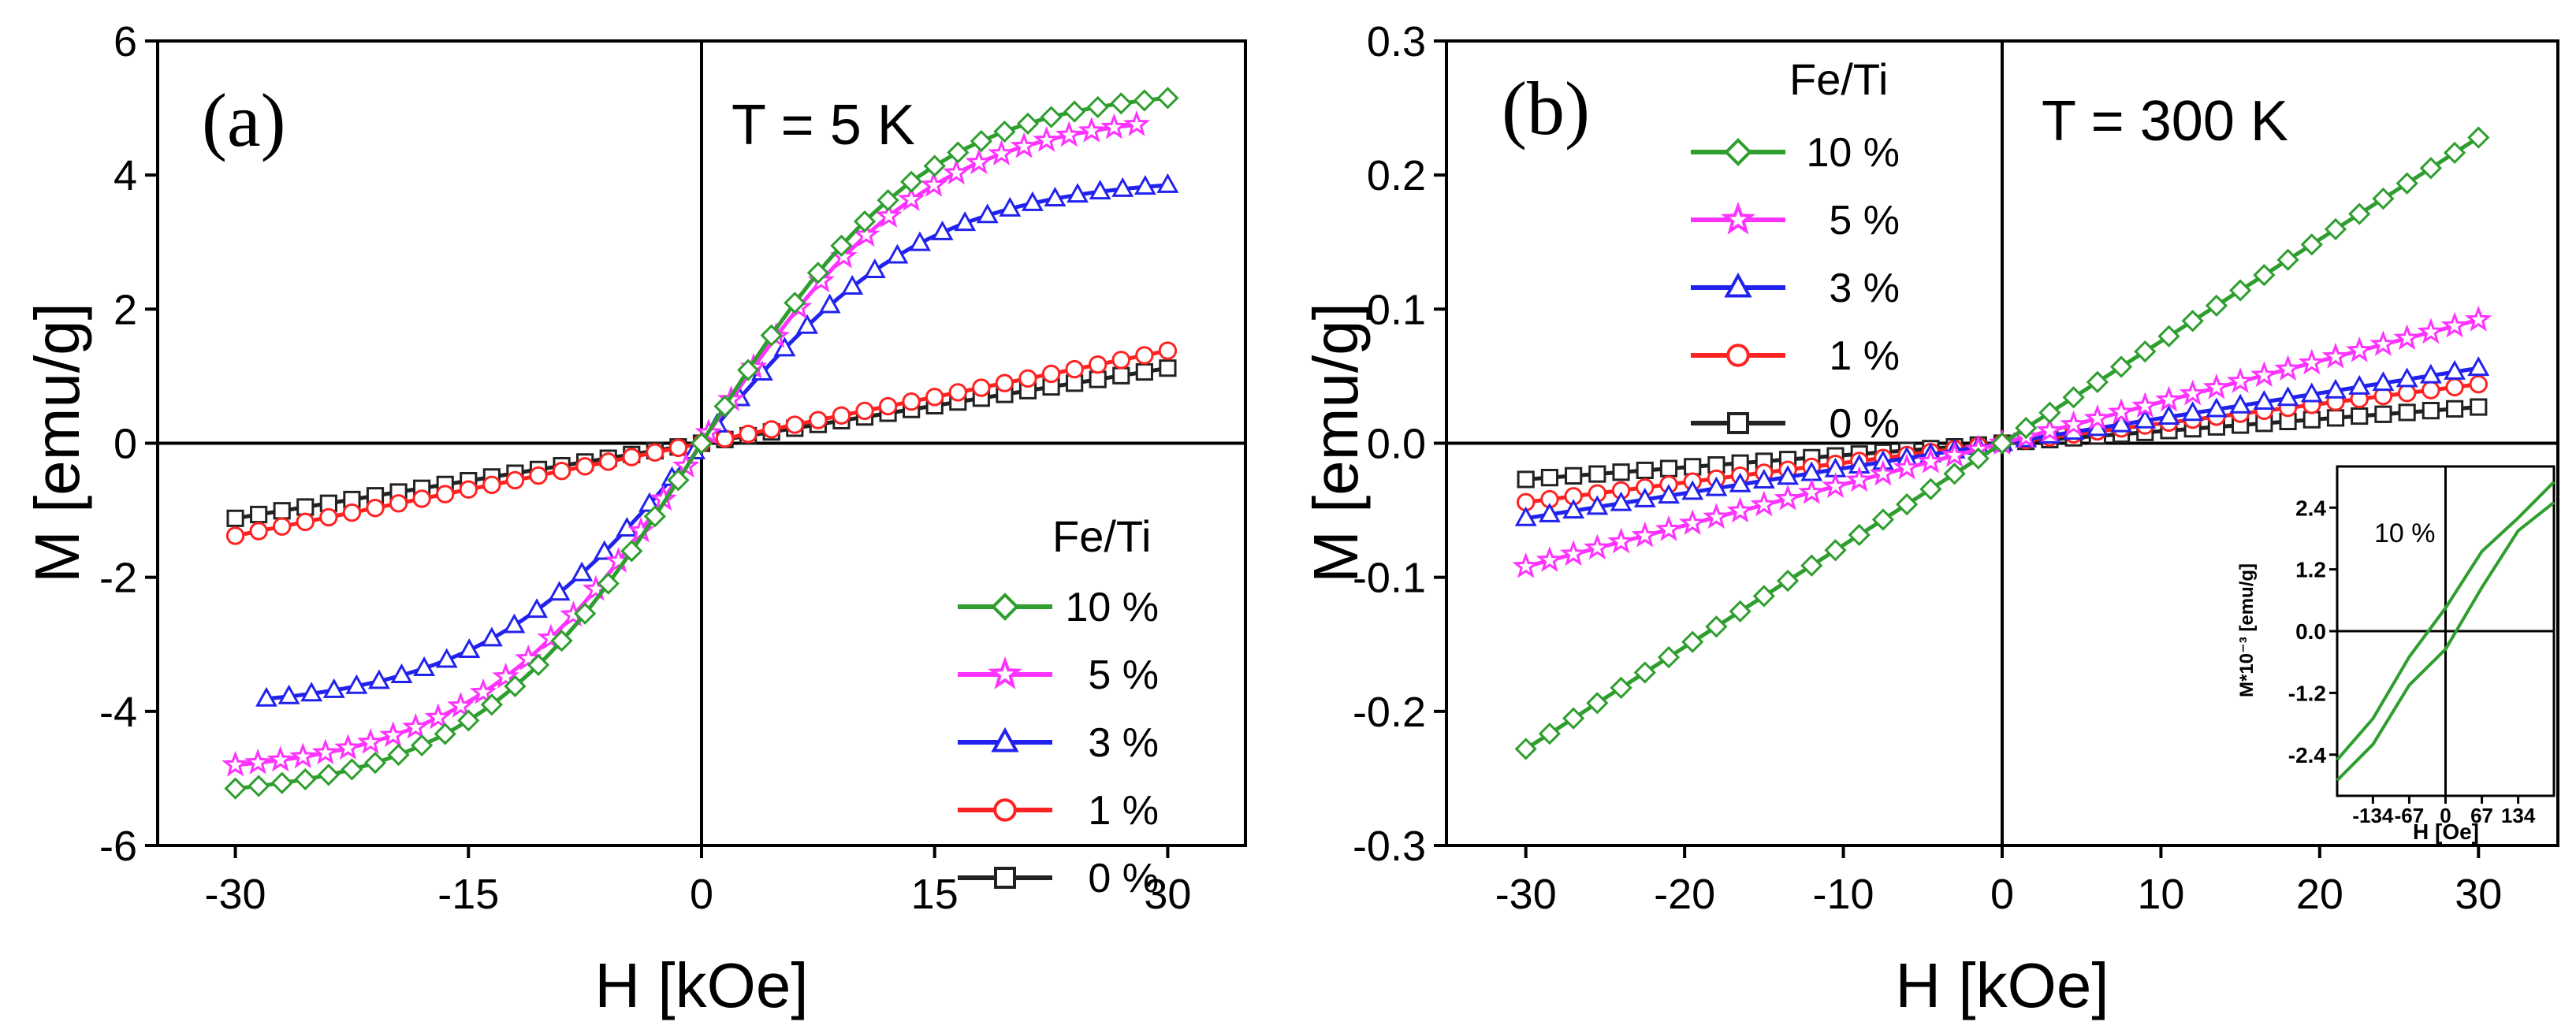 Image resolution: width=2576 pixels, height=1033 pixels. Describe the element at coordinates (468, 894) in the screenshot. I see `x-tick-label: -15` at that location.